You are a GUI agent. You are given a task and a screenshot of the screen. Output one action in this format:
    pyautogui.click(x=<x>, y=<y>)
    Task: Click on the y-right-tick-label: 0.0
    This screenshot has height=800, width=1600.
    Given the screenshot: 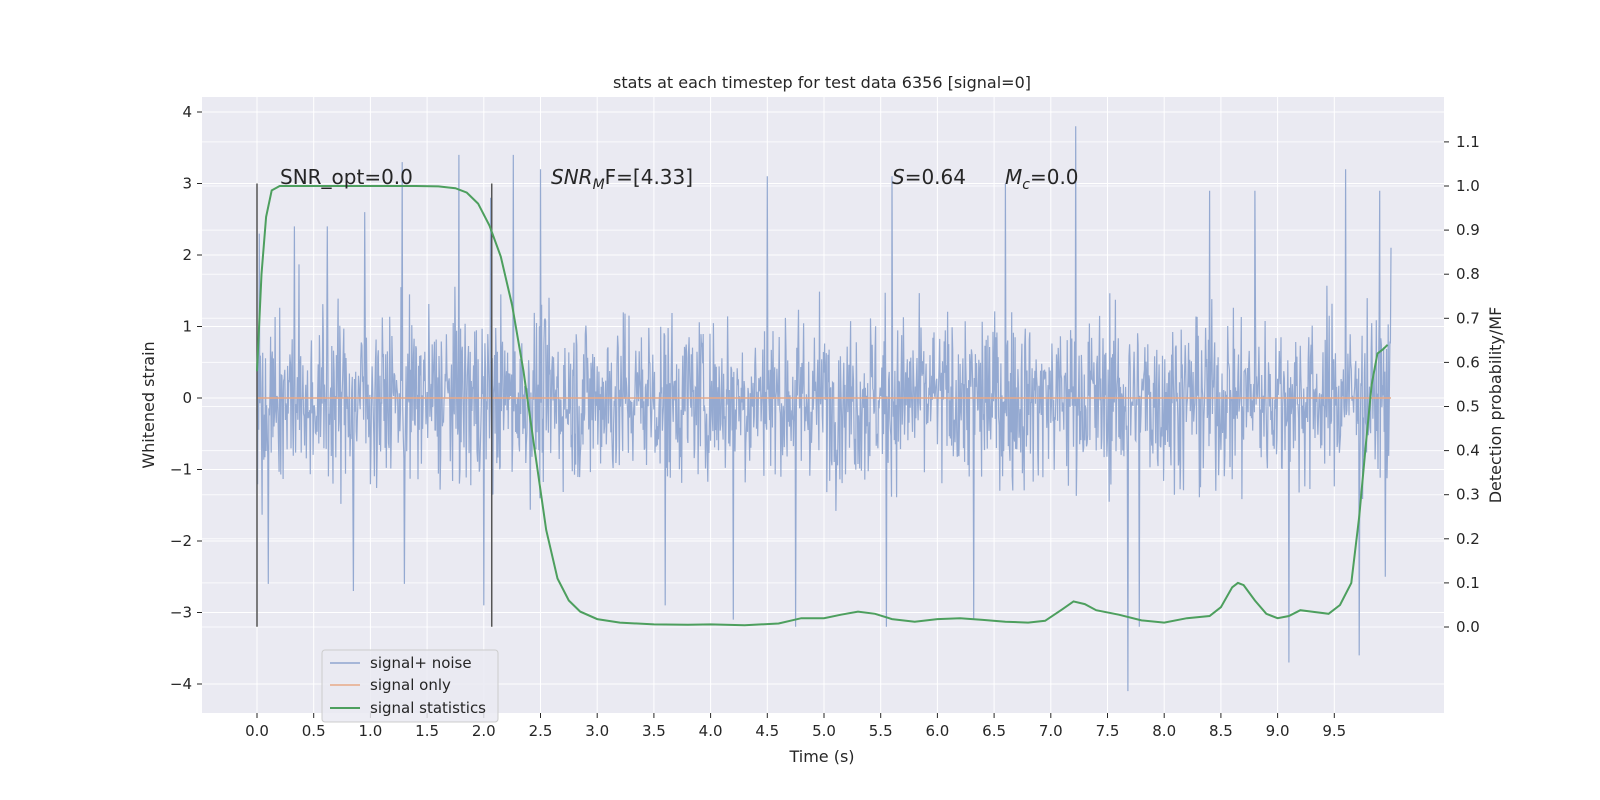 What is the action you would take?
    pyautogui.click(x=1468, y=627)
    